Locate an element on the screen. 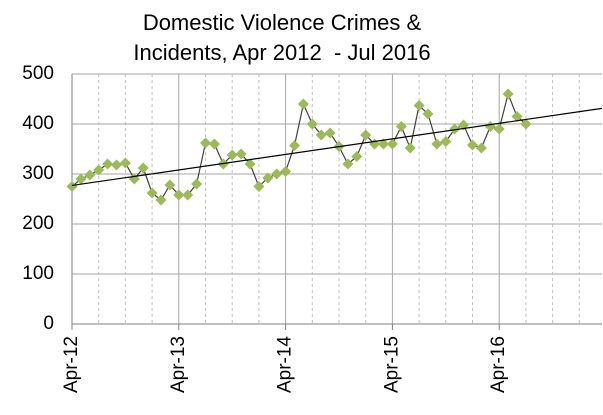 The image size is (603, 415). y-tick-label: 200 is located at coordinates (38, 223).